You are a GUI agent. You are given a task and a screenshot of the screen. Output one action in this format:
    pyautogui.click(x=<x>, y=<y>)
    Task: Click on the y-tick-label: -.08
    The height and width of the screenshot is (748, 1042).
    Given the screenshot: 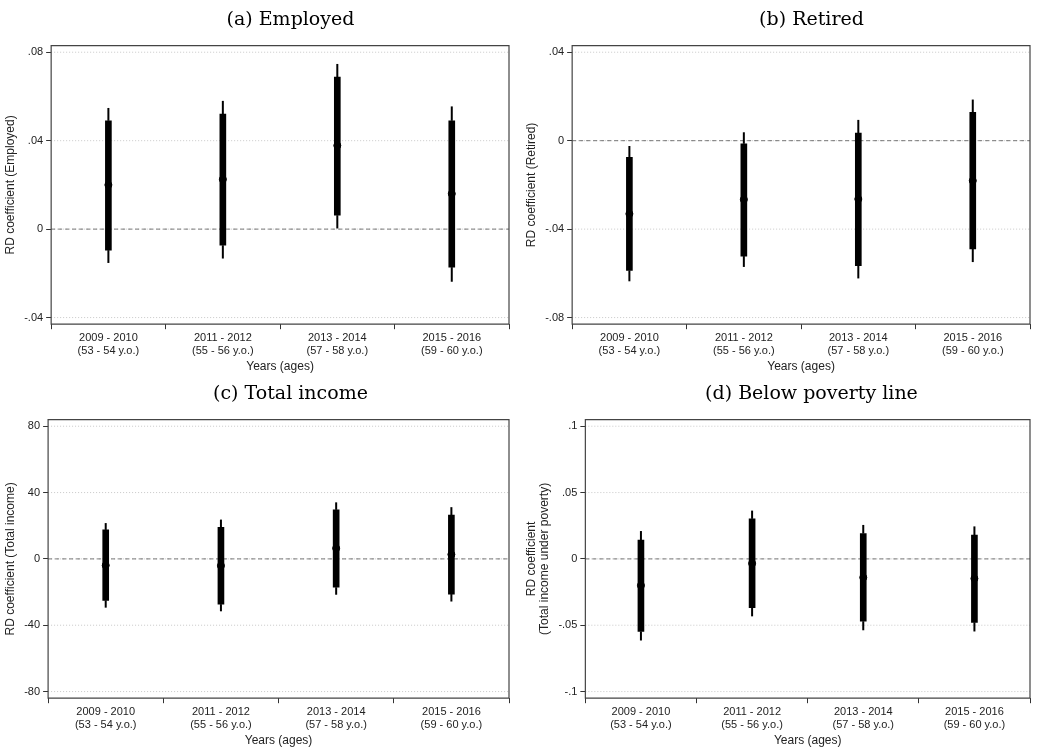 What is the action you would take?
    pyautogui.click(x=555, y=316)
    